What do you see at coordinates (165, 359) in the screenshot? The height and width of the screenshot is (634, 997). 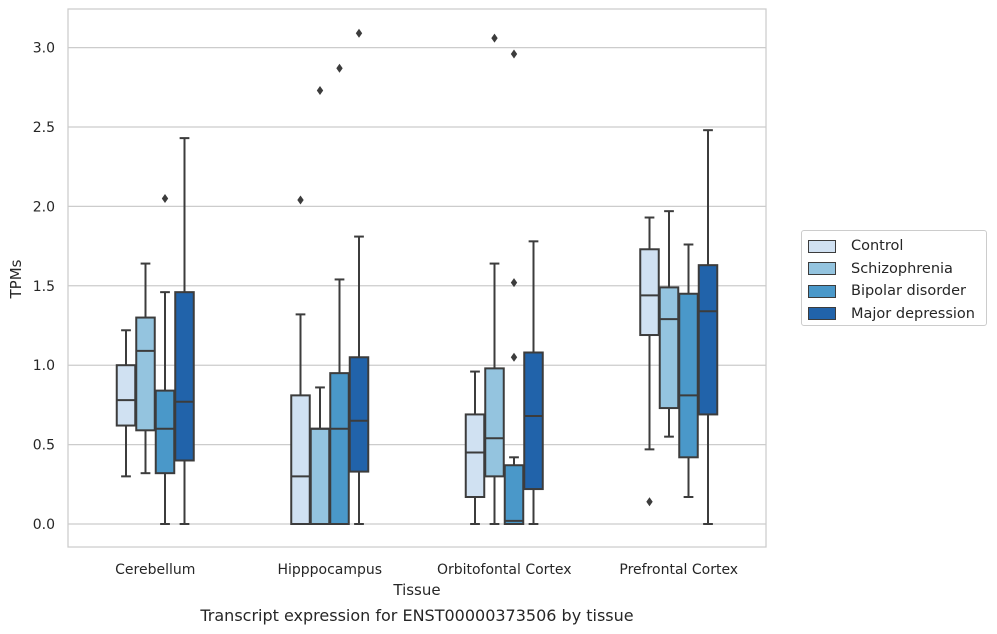 I see `box-cerebellum-bipolar-disorder` at bounding box center [165, 359].